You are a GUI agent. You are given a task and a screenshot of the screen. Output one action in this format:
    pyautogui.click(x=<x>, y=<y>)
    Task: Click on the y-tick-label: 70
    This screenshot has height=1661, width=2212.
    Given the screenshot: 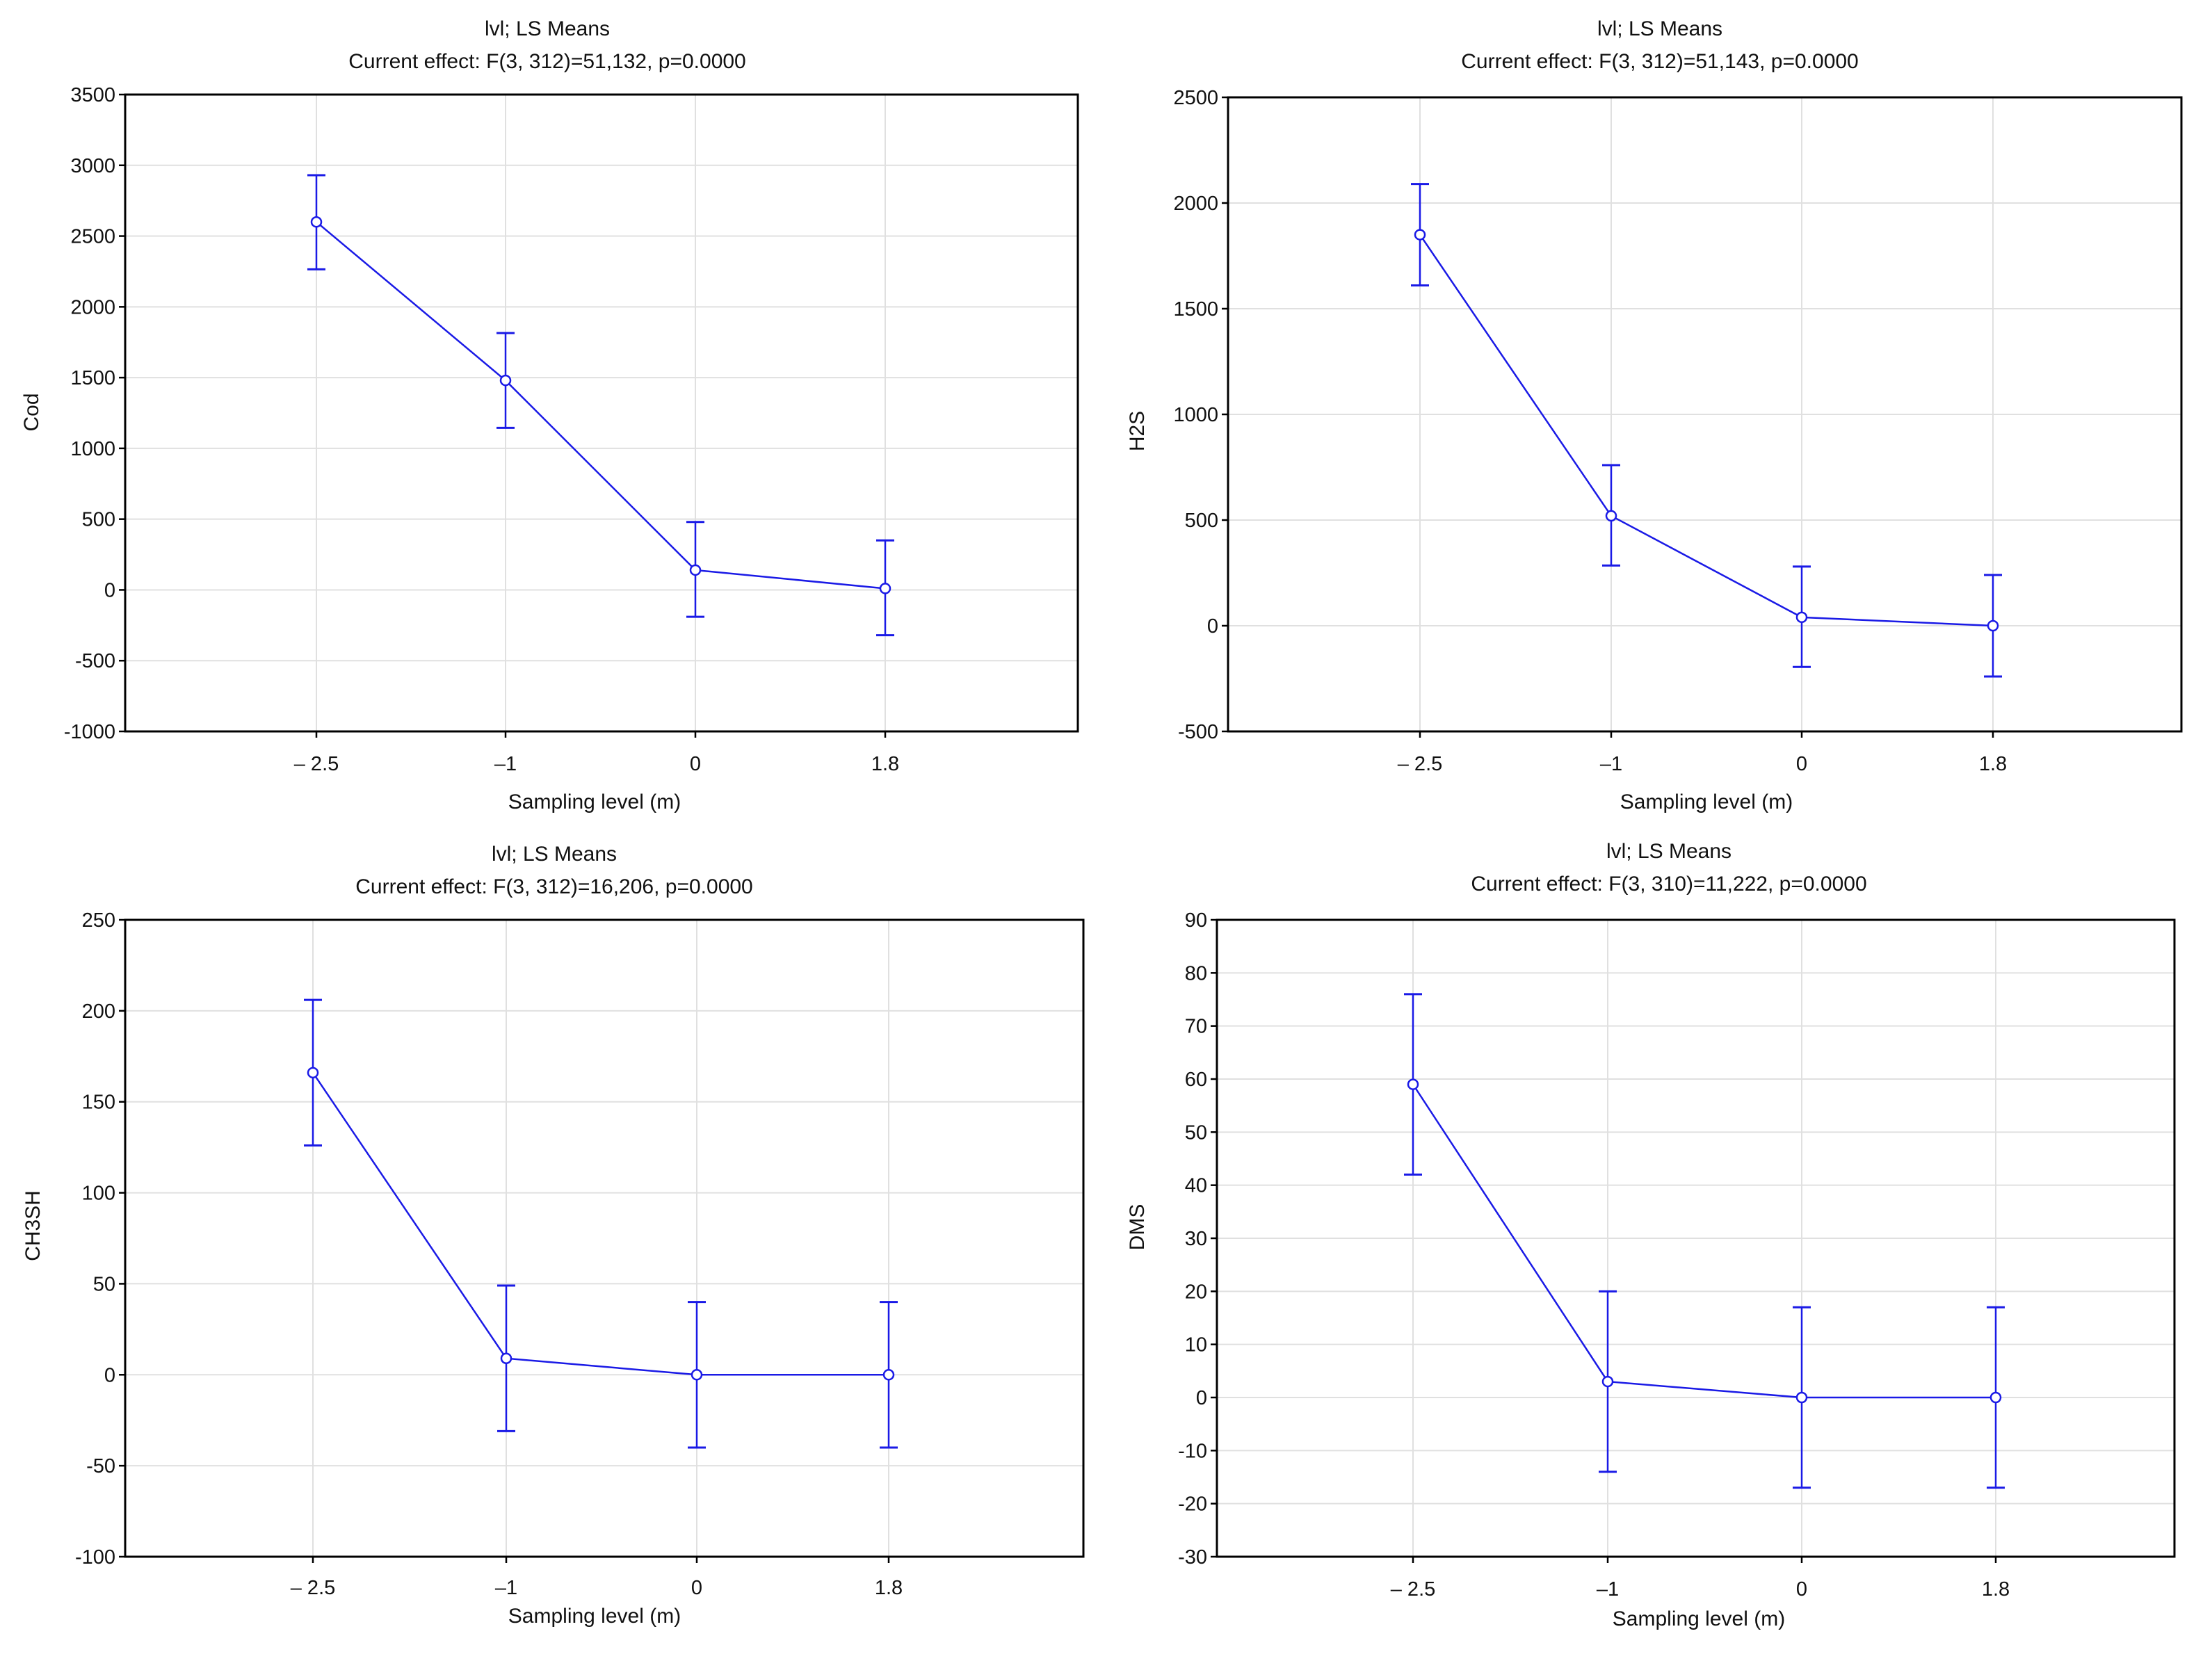 What is the action you would take?
    pyautogui.click(x=1196, y=1027)
    